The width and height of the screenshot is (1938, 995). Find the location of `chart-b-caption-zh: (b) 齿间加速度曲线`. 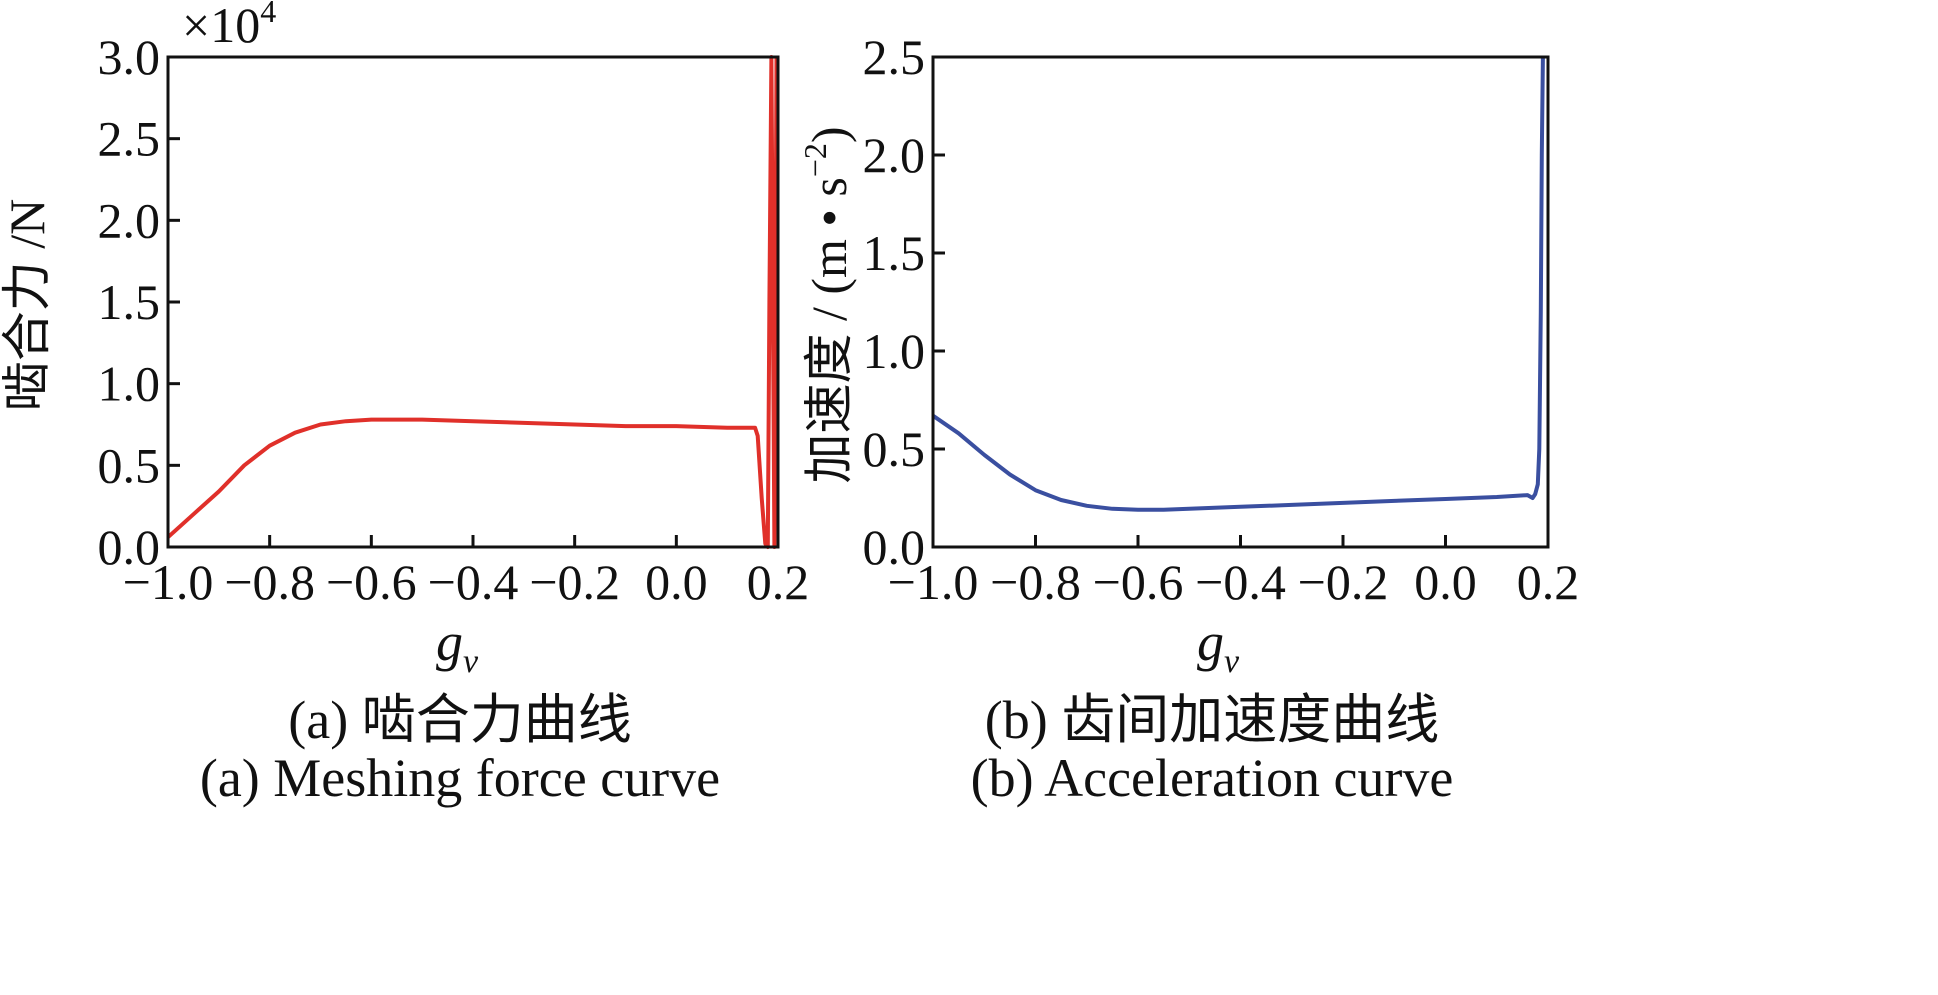

chart-b-caption-zh: (b) 齿间加速度曲线 is located at coordinates (1212, 720).